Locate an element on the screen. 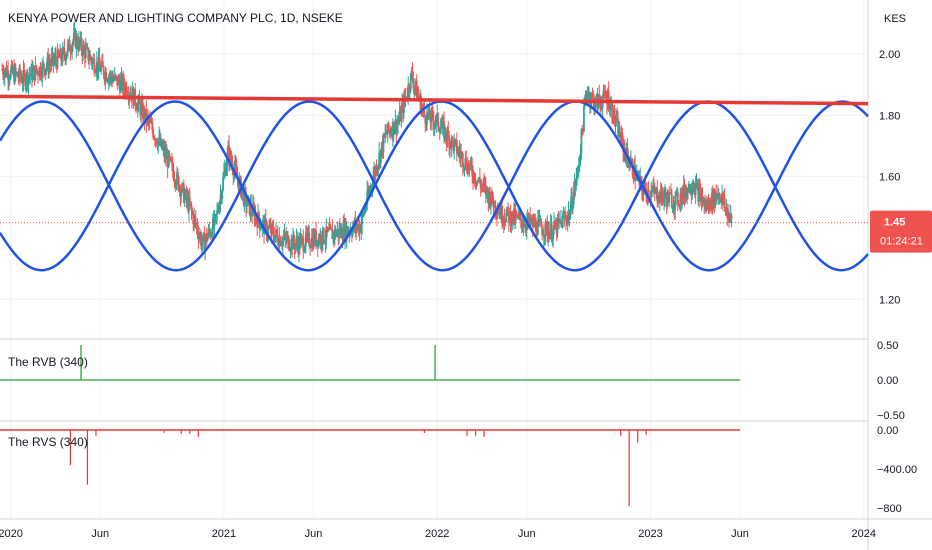 The height and width of the screenshot is (550, 932). time-axis-tick-label: 2022 is located at coordinates (437, 534).